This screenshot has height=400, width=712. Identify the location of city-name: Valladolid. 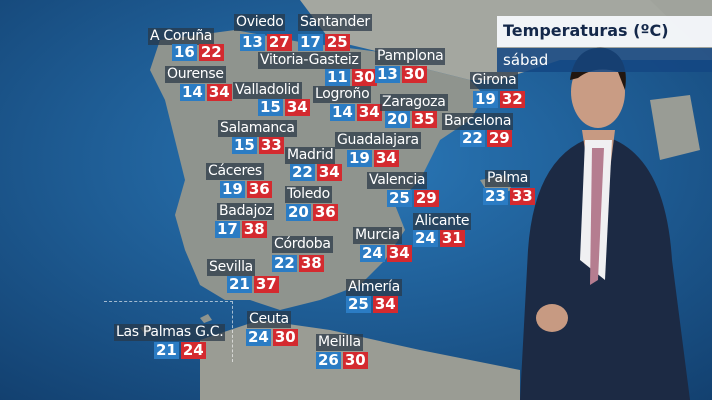
(267, 90).